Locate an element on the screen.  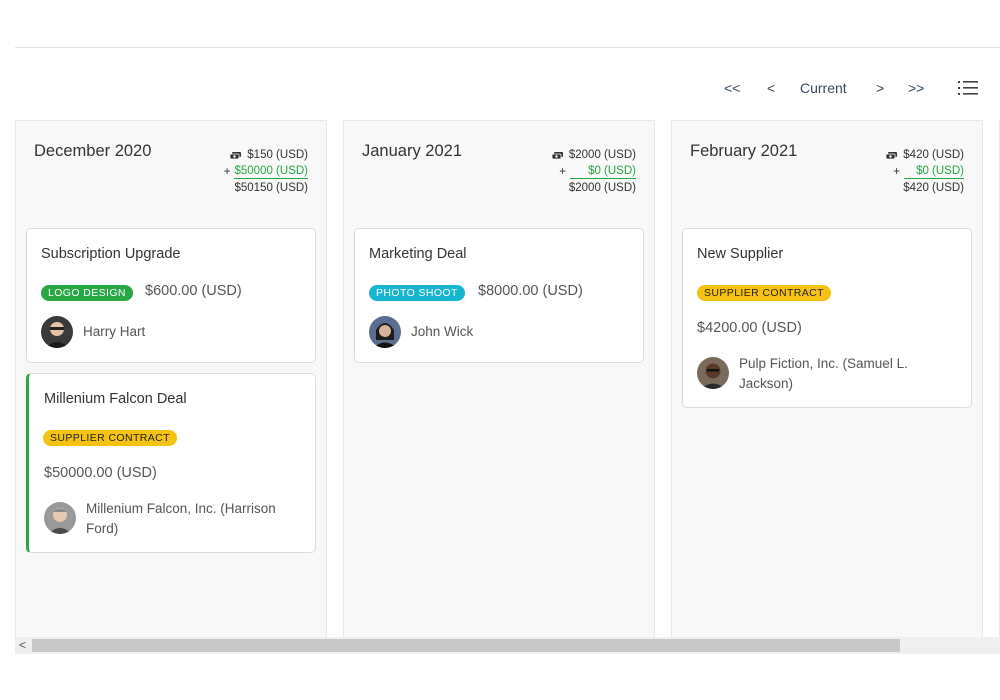
summary-top: $150 (USD) is located at coordinates (277, 155).